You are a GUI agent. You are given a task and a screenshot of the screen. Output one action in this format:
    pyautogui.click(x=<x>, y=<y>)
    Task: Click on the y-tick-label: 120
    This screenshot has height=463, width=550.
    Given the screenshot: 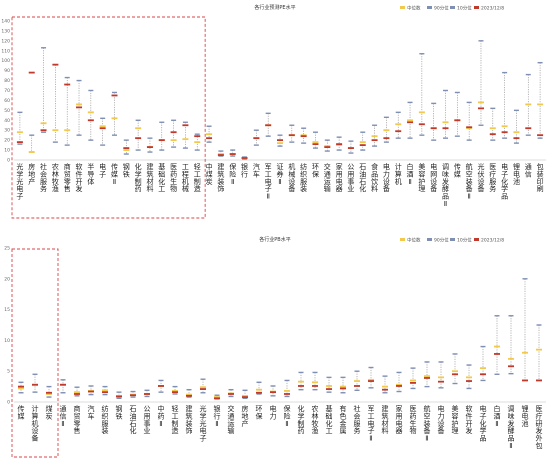 What is the action you would take?
    pyautogui.click(x=5, y=41)
    